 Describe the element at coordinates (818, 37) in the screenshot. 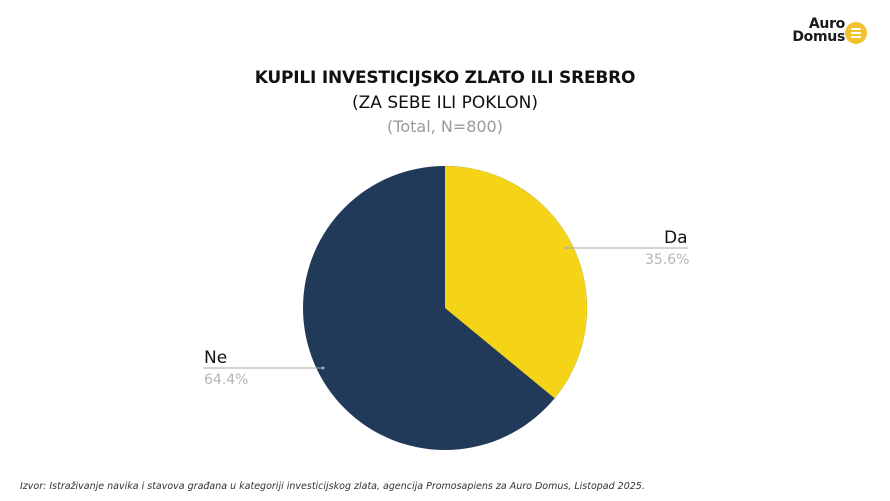

I see `logo-line2: Domus` at that location.